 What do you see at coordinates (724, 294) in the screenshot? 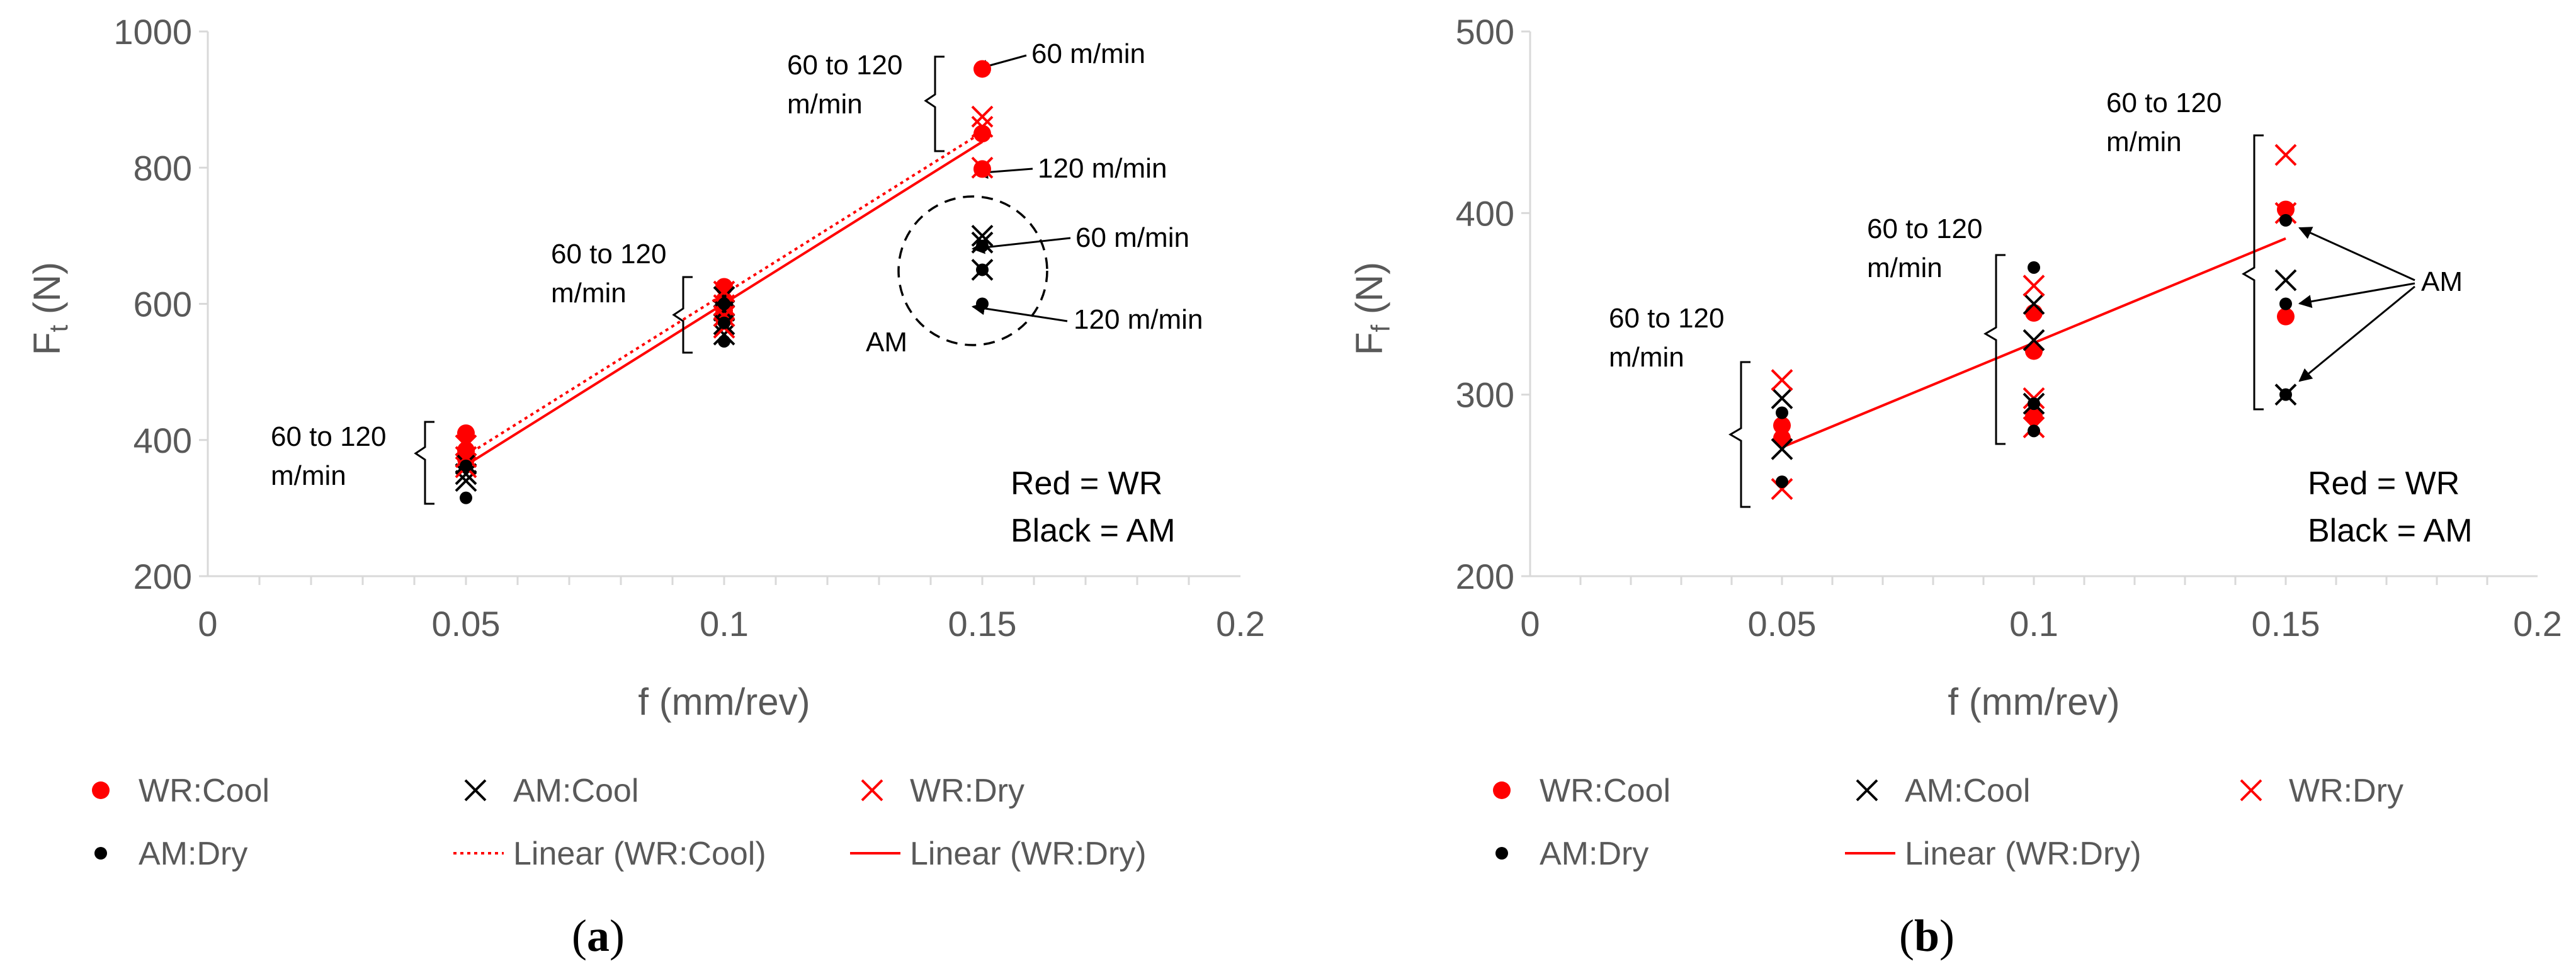
I see `trendline` at bounding box center [724, 294].